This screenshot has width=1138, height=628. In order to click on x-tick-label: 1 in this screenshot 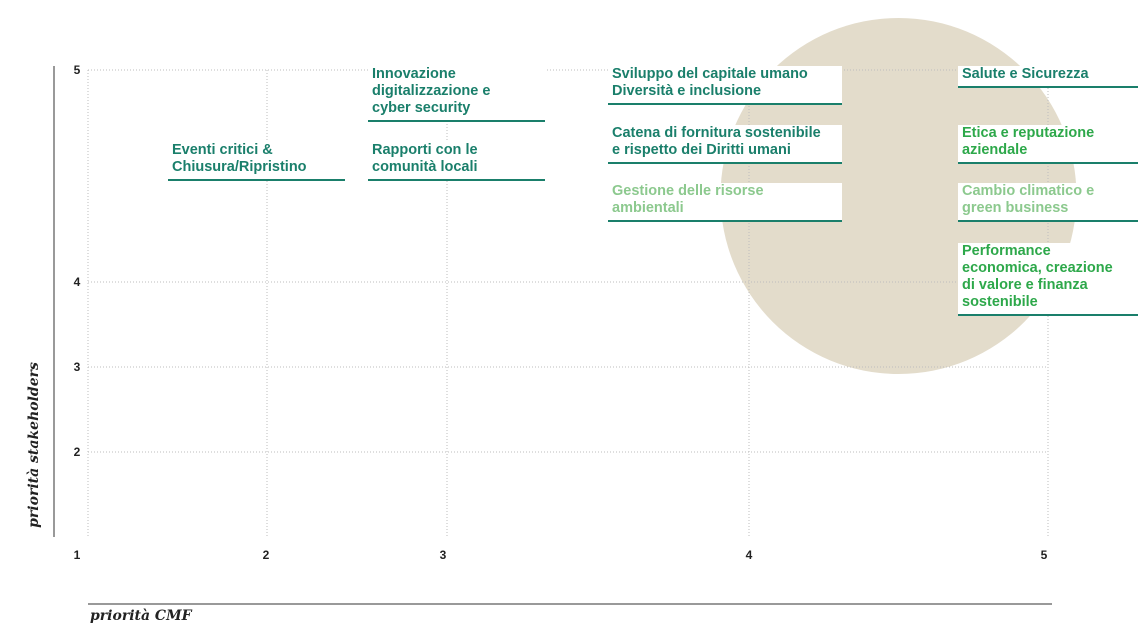, I will do `click(77, 555)`.